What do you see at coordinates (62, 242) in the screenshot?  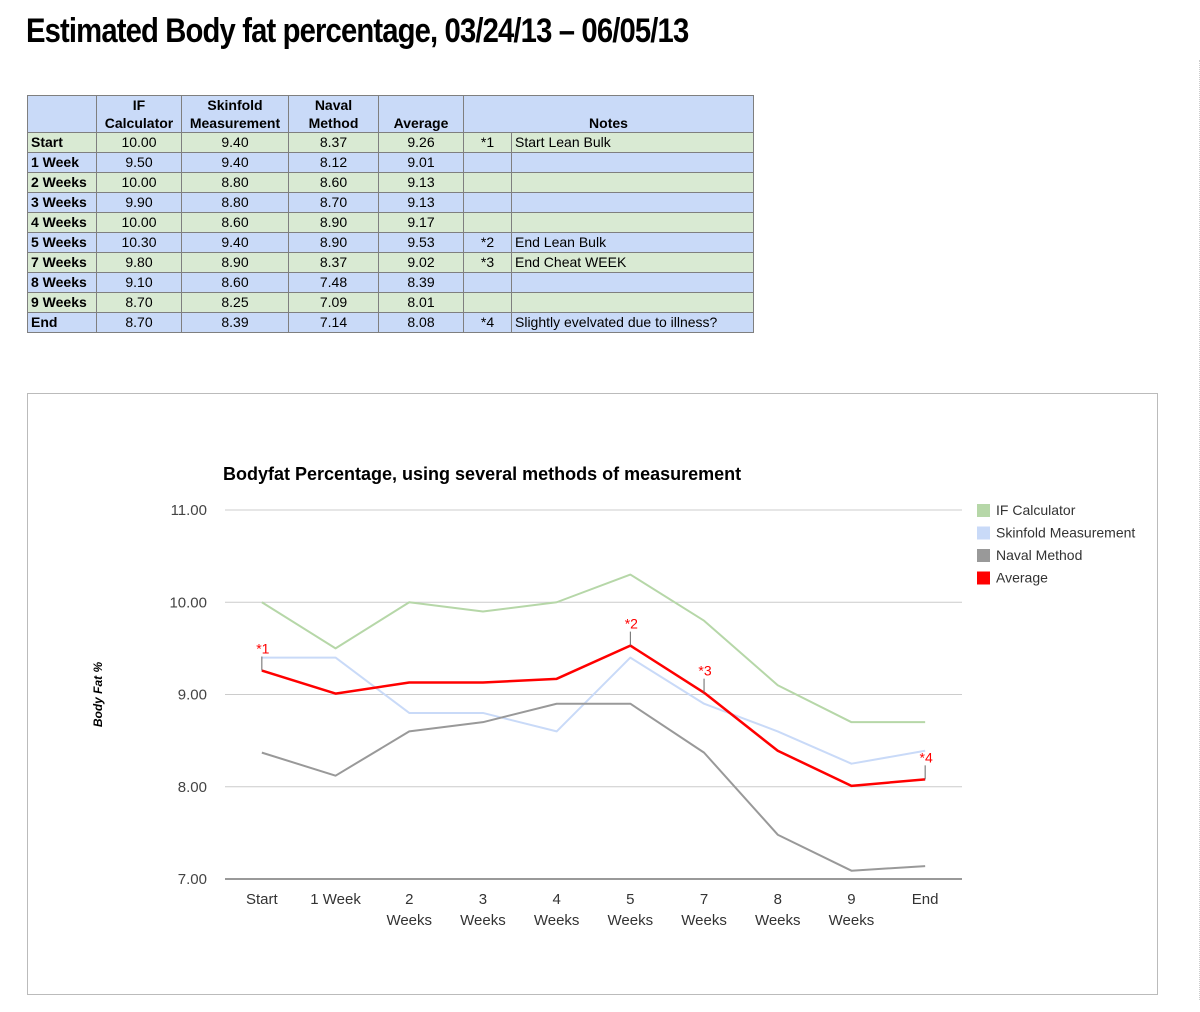 I see `row-label: 5 Weeks` at bounding box center [62, 242].